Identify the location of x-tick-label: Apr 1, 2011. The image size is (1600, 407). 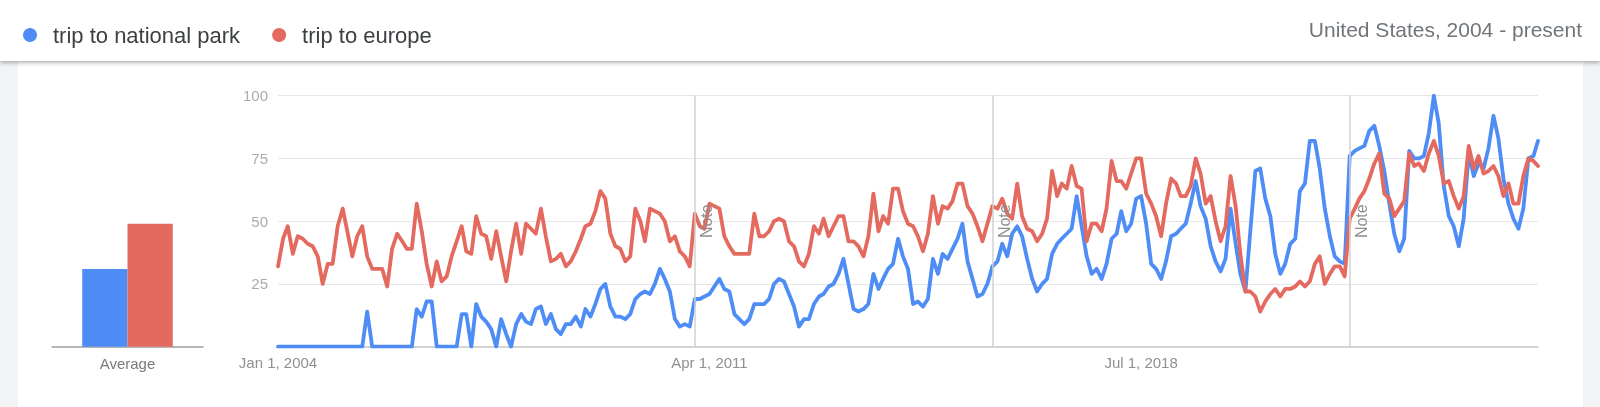
(709, 362).